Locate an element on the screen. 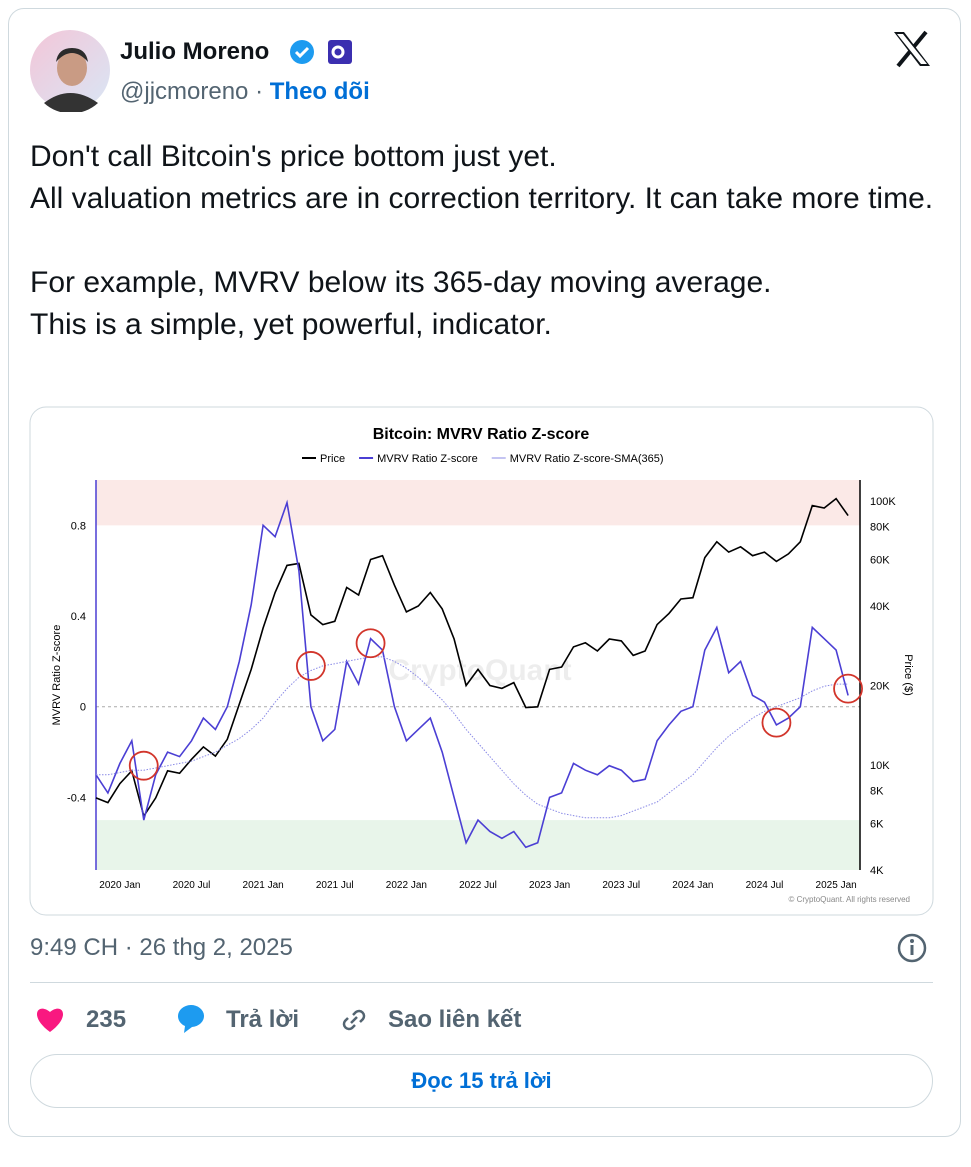 The width and height of the screenshot is (971, 1167). like-icon is located at coordinates (50, 1019).